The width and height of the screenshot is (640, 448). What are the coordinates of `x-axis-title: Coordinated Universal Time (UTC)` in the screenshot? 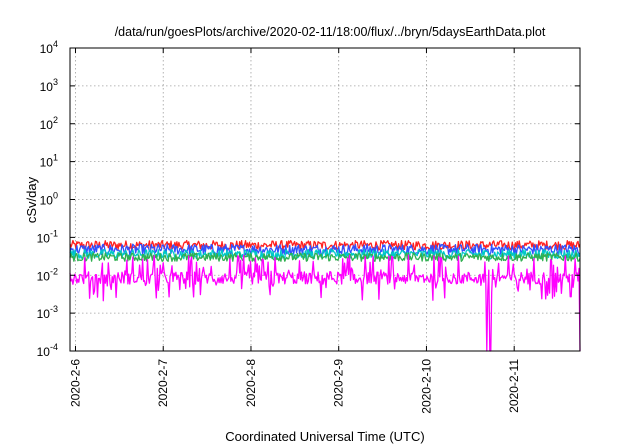 It's located at (324, 436).